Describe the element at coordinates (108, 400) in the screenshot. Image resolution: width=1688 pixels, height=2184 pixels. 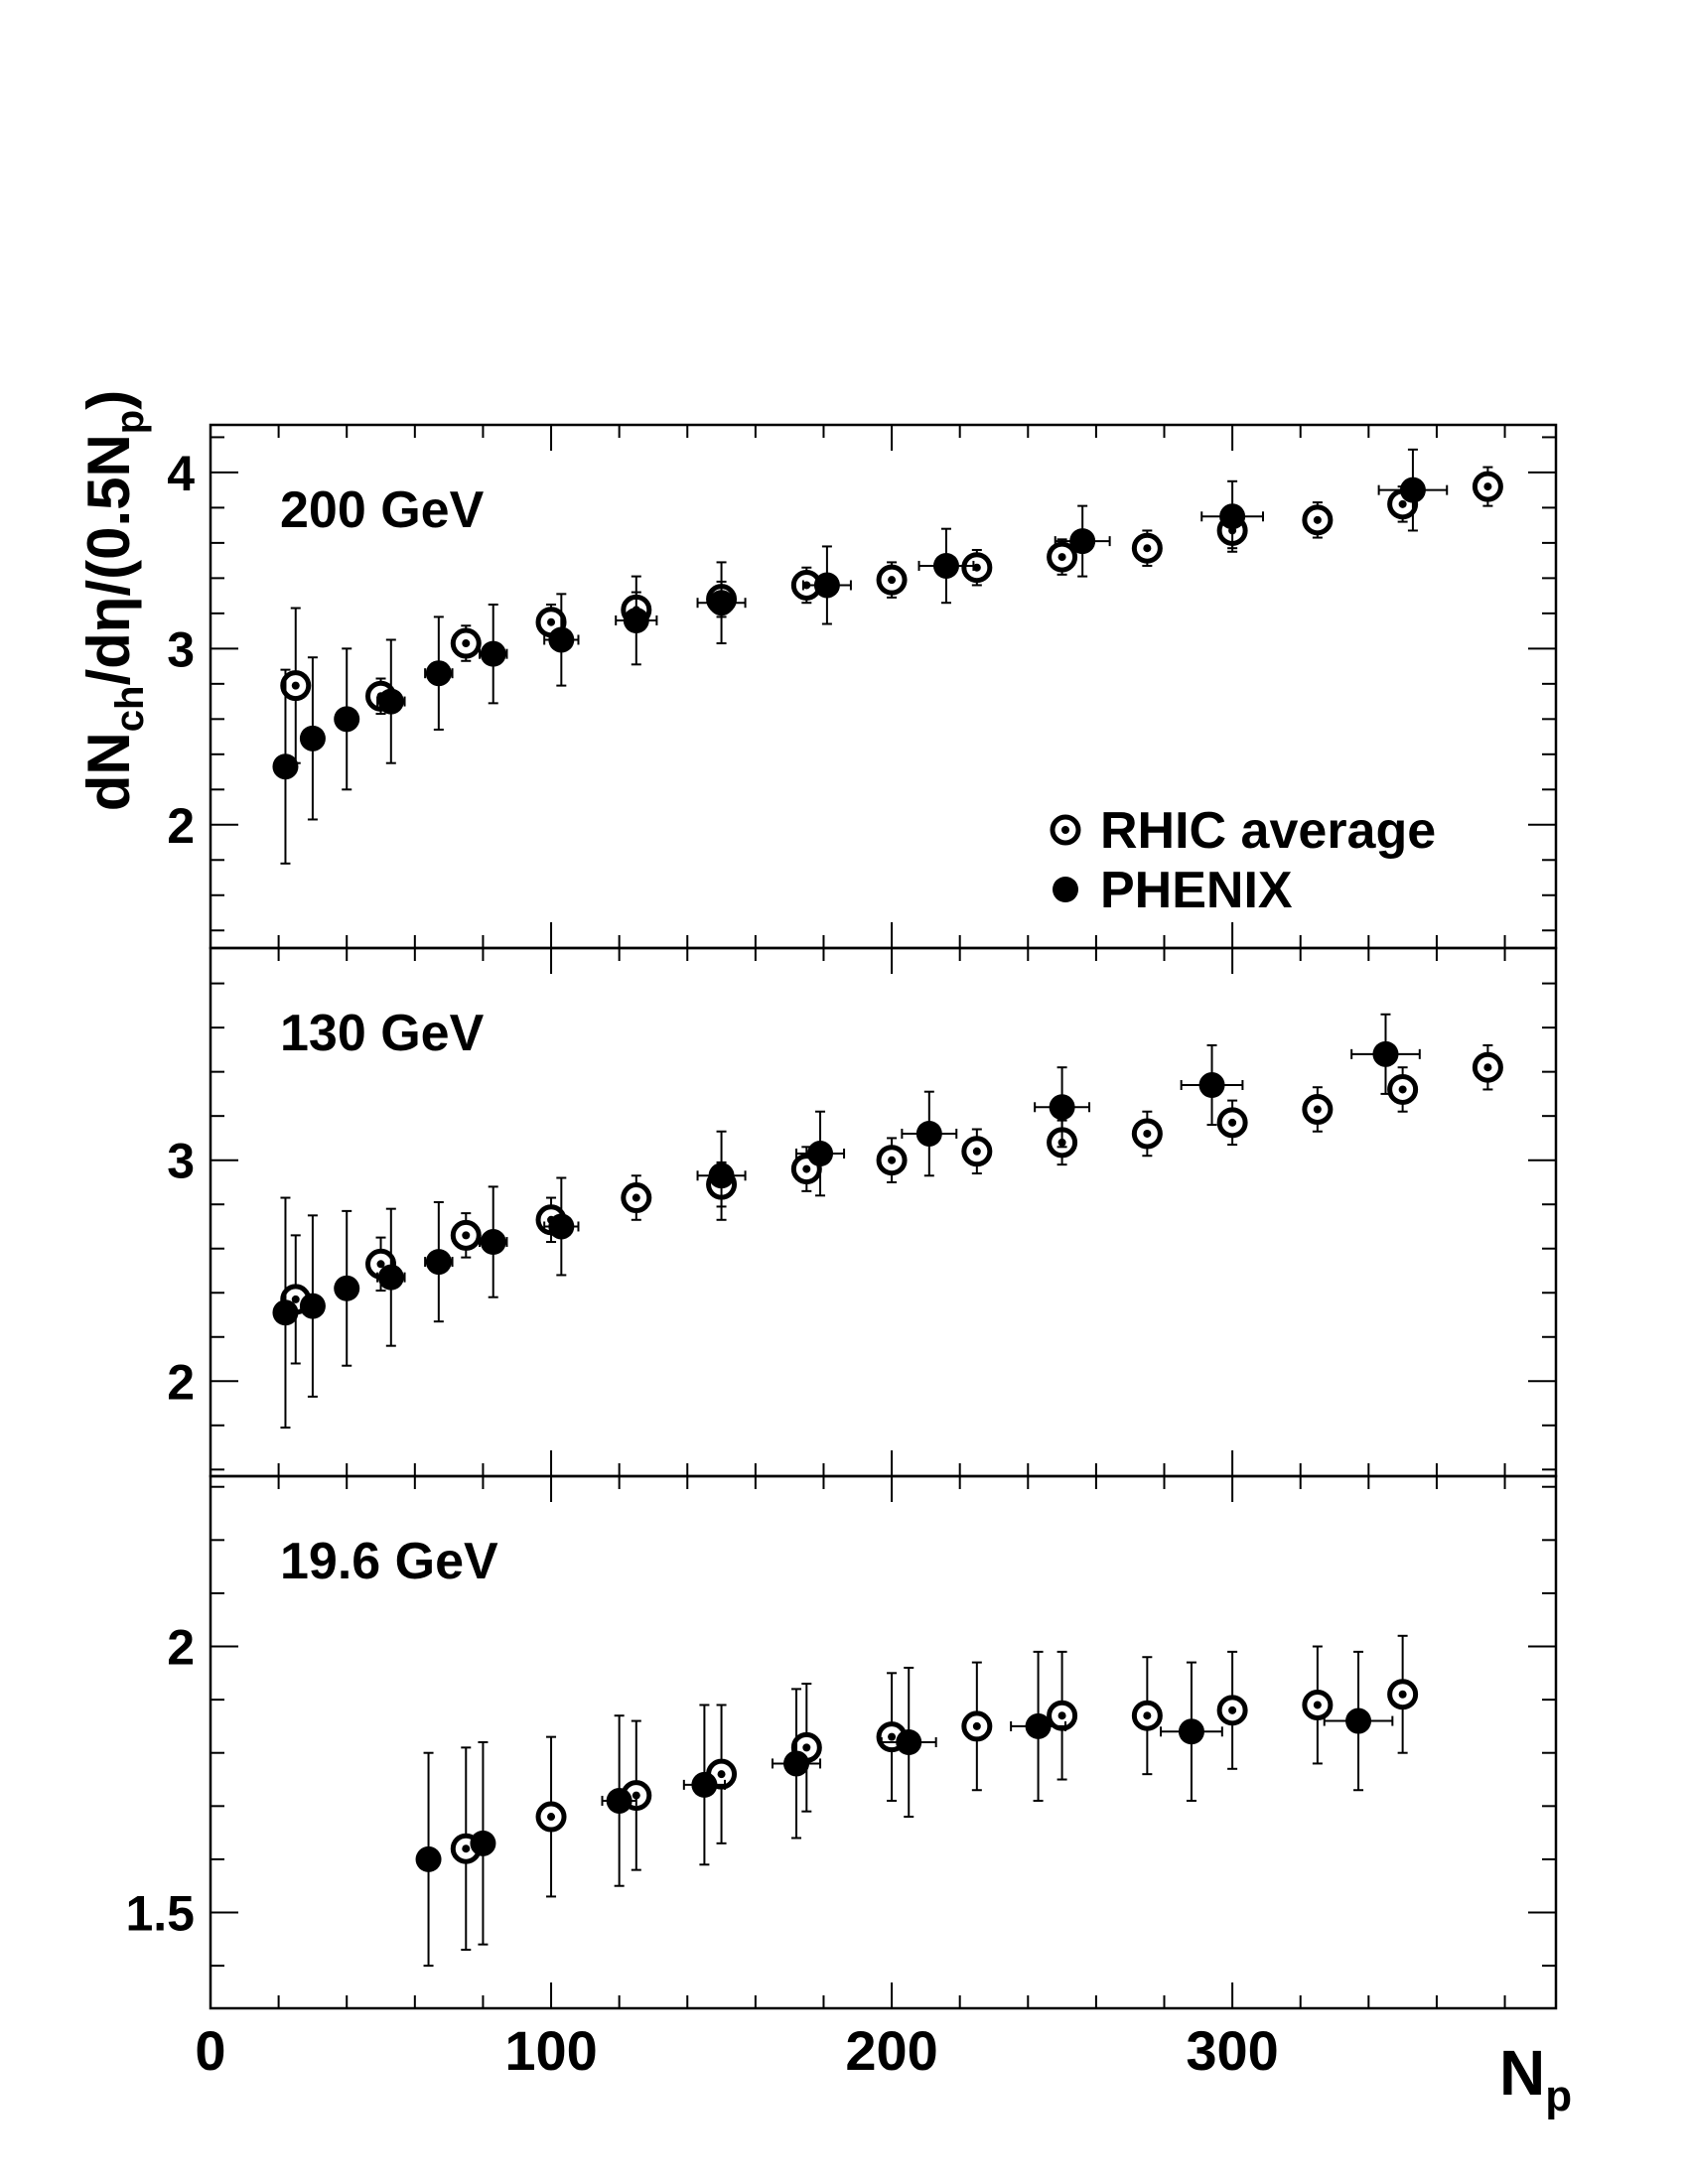
I see `y-axis-label-part: )` at that location.